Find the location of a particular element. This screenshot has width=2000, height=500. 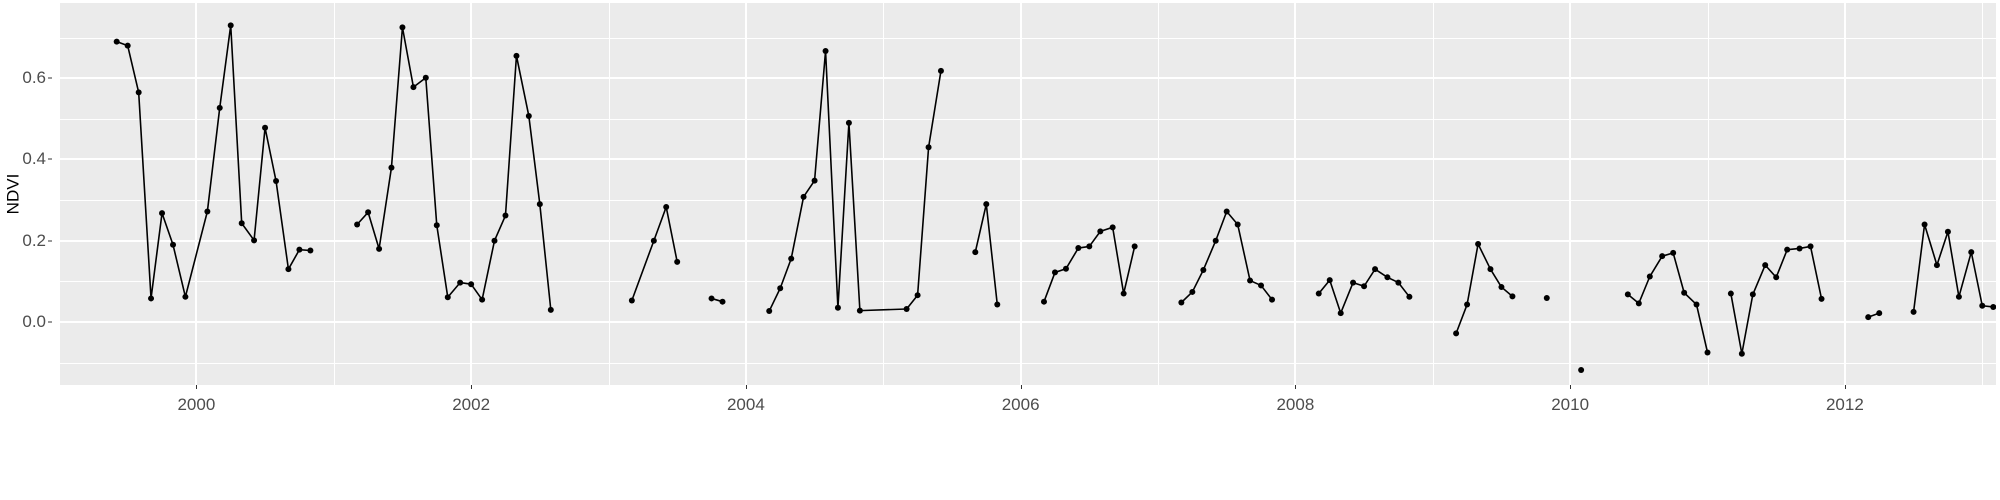

x-axis-tick-labels: 2000 2002 2004 2006 2008 2010 2012 is located at coordinates (1027, 405).